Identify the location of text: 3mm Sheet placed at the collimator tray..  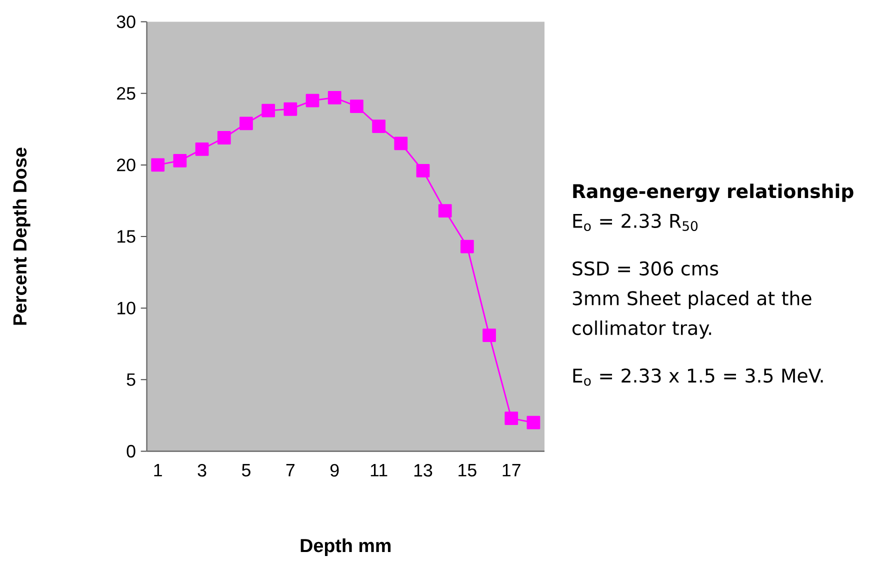
(692, 314).